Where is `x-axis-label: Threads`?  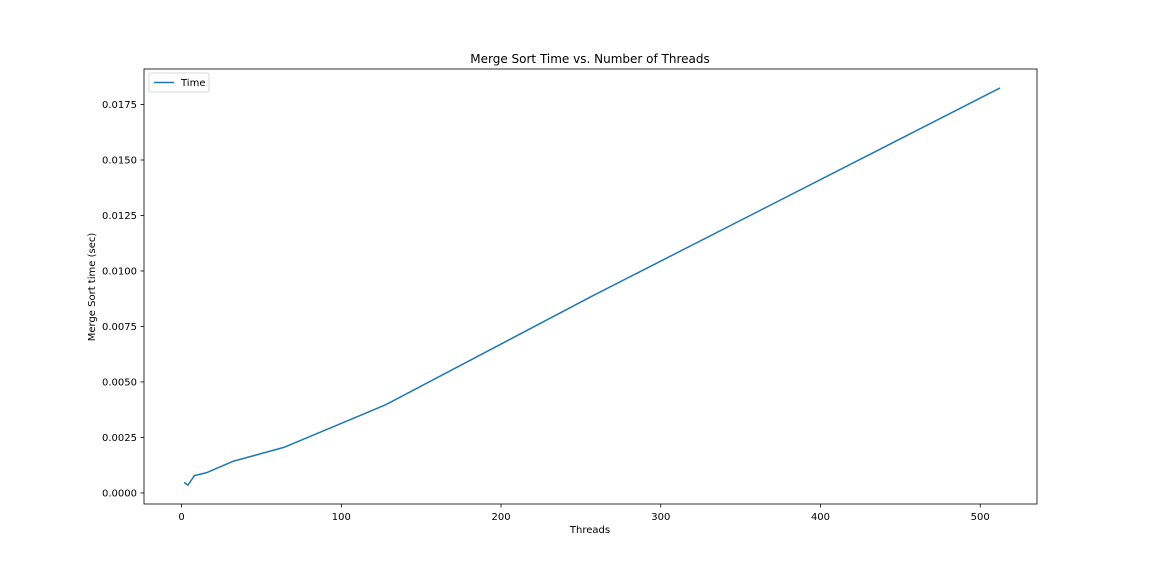
x-axis-label: Threads is located at coordinates (589, 530).